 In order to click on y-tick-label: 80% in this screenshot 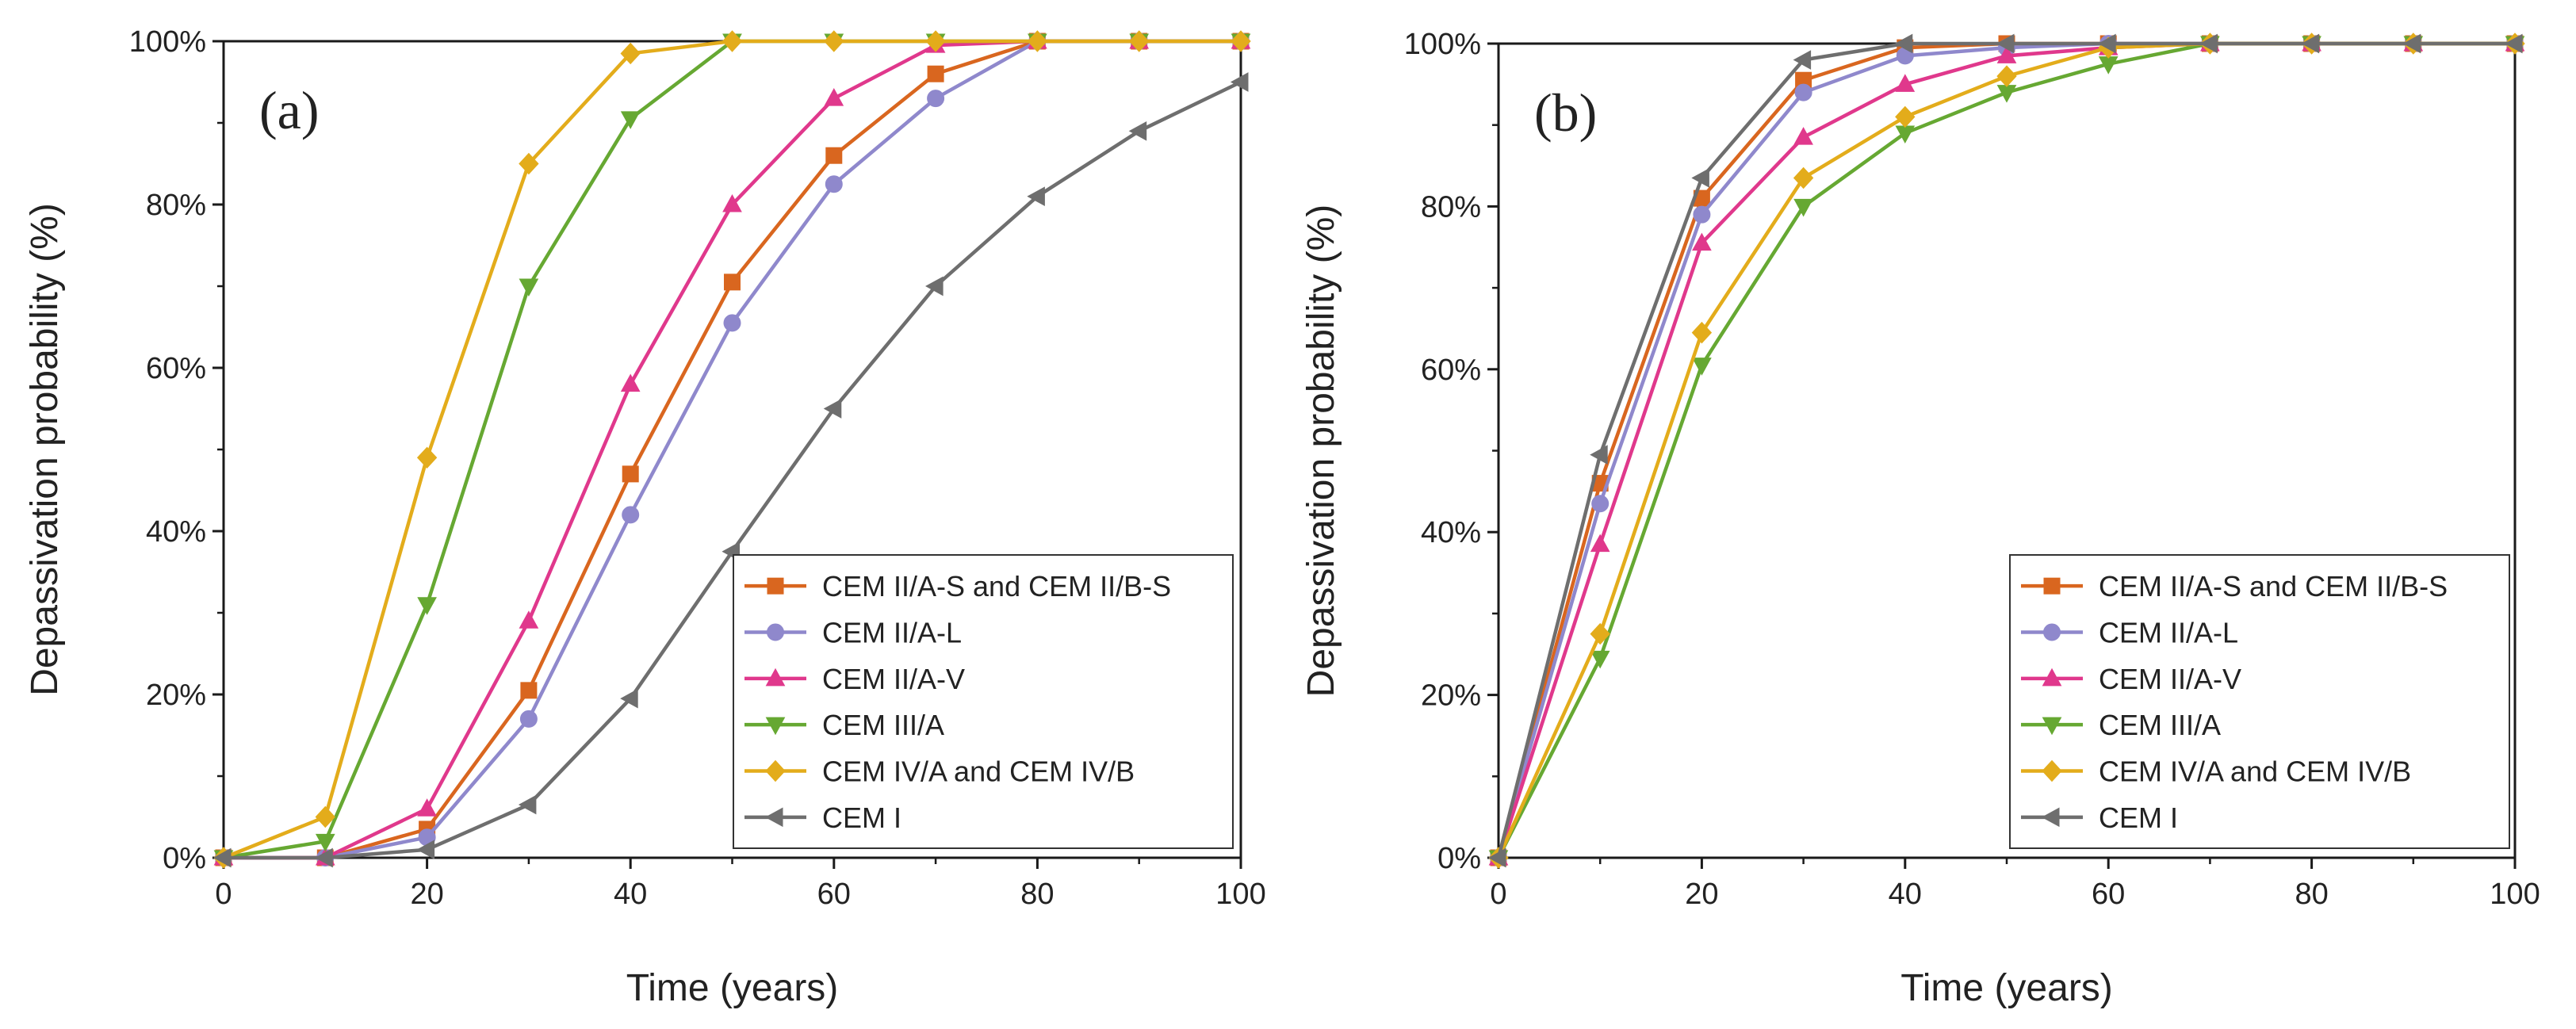, I will do `click(1451, 207)`.